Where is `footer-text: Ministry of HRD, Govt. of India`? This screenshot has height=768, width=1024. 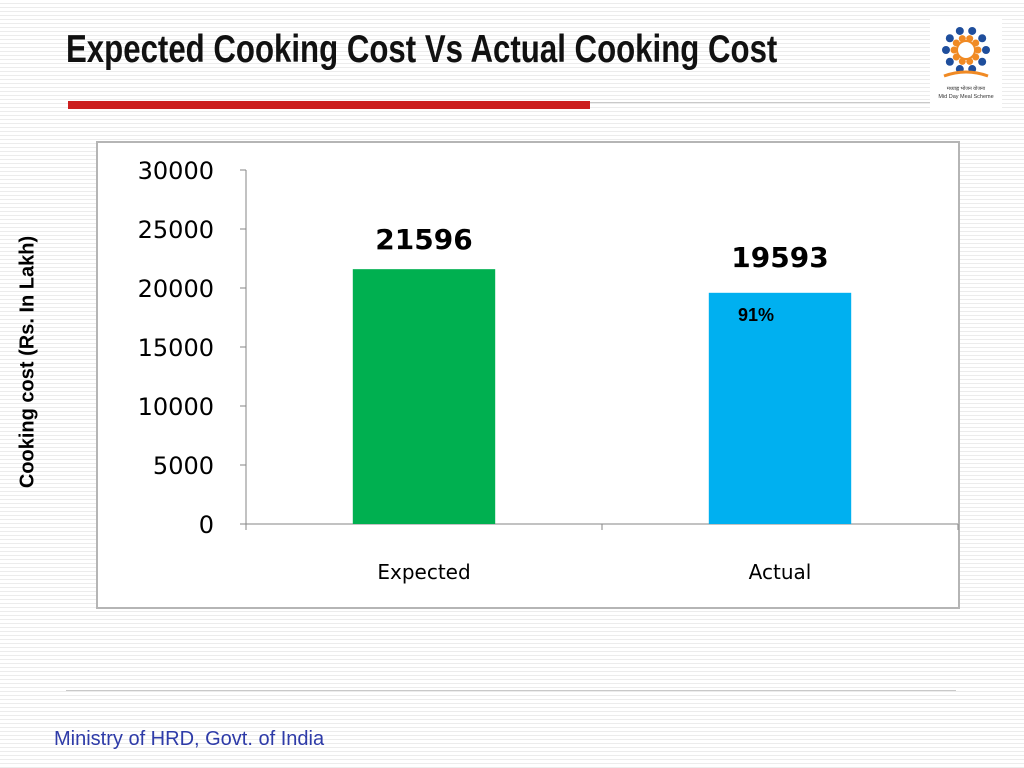 footer-text: Ministry of HRD, Govt. of India is located at coordinates (189, 739).